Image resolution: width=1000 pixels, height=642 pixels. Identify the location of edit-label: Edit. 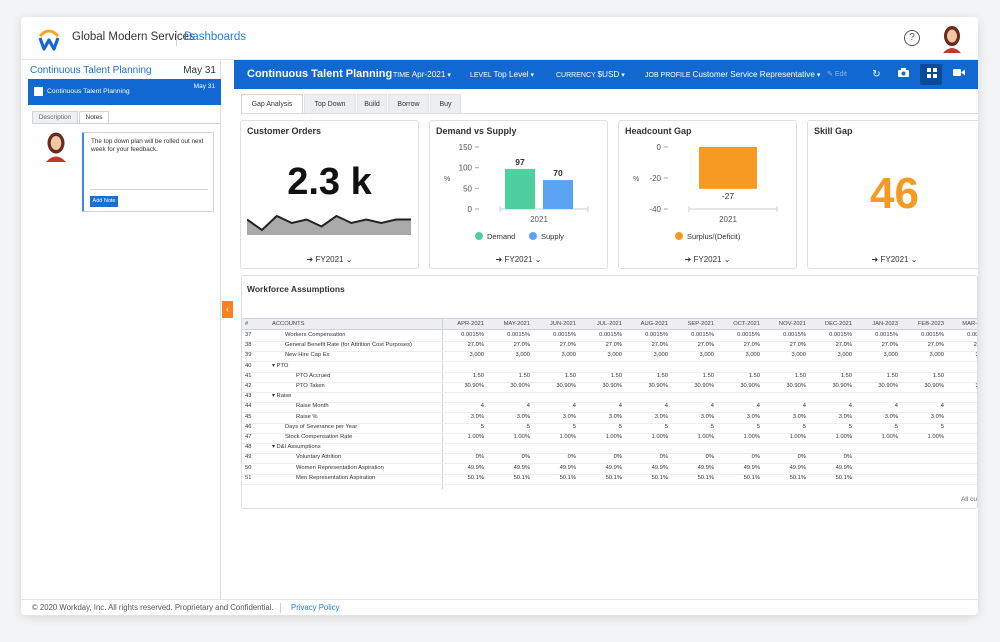
(840, 74).